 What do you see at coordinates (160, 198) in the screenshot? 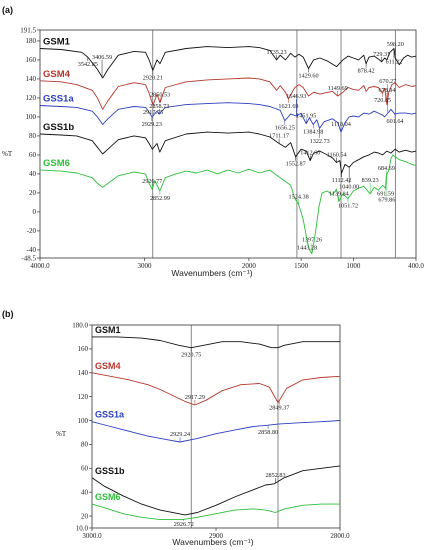
I see `peak-annotation-label: 2852.99` at bounding box center [160, 198].